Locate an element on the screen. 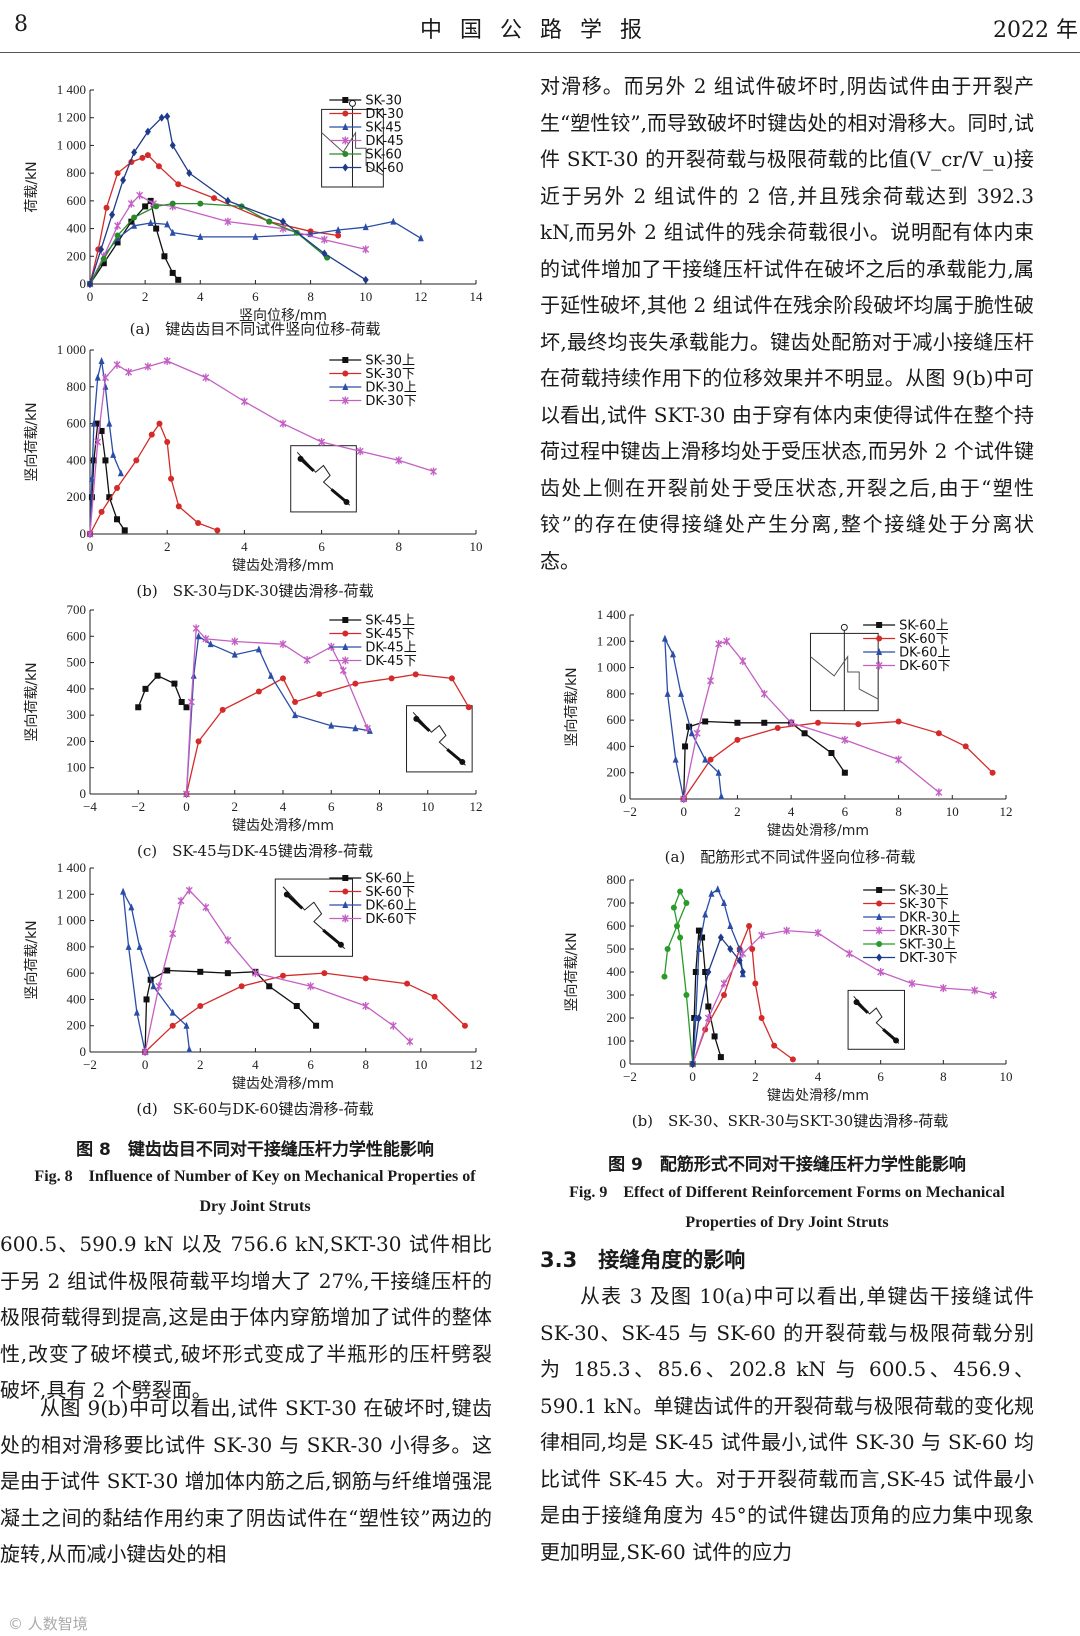 Image resolution: width=1080 pixels, height=1636 pixels. legend-label: DK-60上 is located at coordinates (390, 906).